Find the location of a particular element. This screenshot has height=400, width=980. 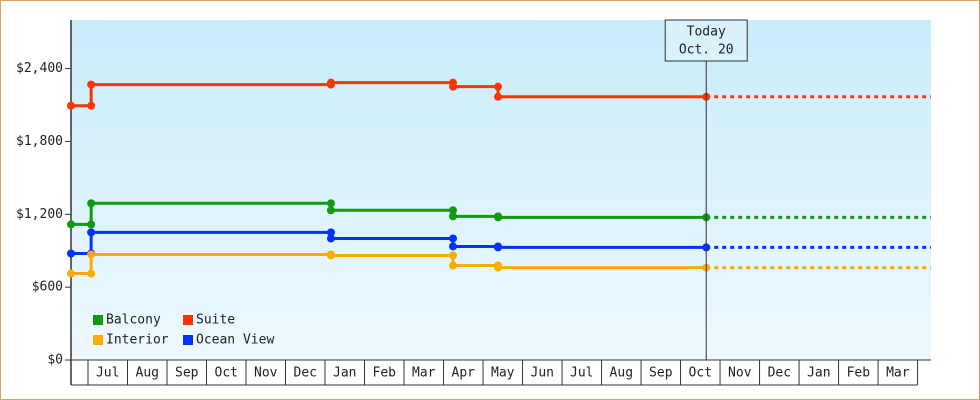

today-box is located at coordinates (706, 40).